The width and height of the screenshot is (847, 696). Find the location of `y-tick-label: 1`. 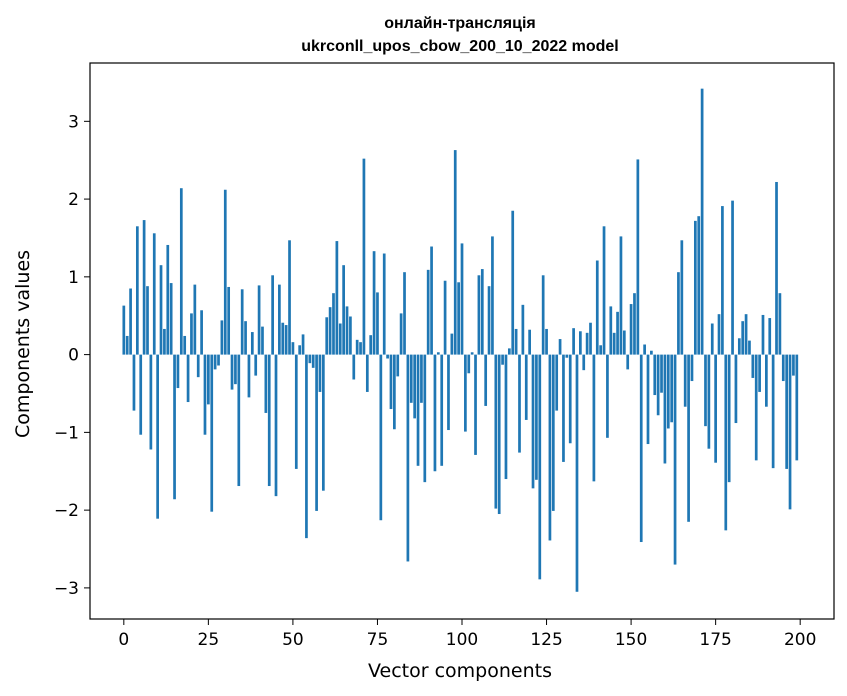

y-tick-label: 1 is located at coordinates (73, 278).